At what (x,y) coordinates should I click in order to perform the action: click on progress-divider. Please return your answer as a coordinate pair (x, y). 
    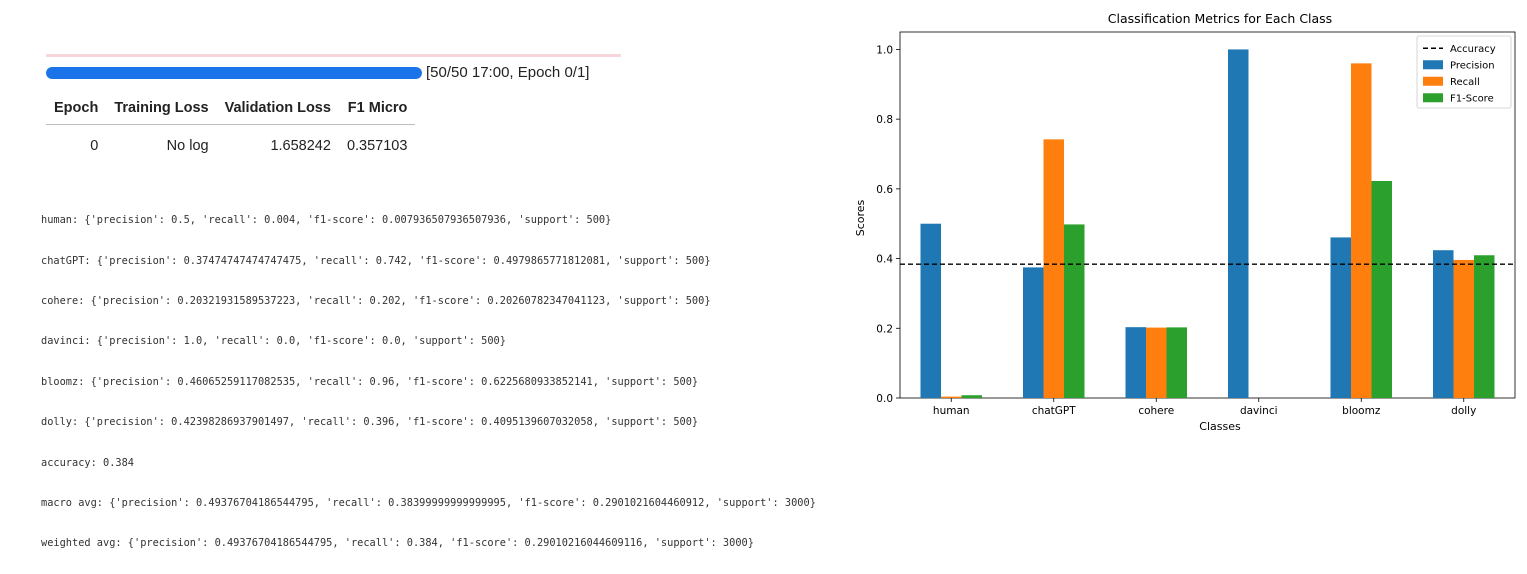
    Looking at the image, I should click on (333, 55).